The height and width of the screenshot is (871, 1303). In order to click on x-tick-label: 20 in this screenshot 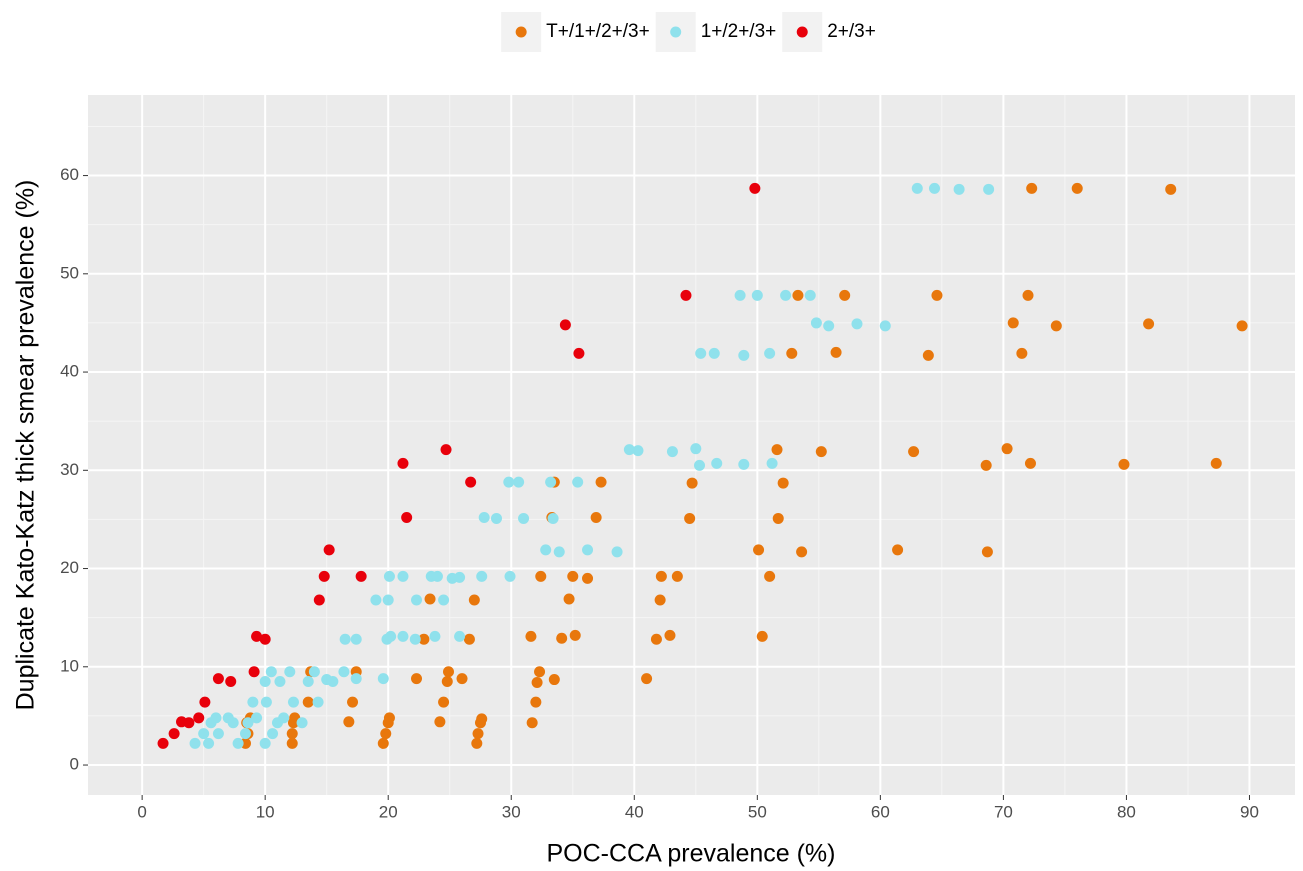, I will do `click(388, 811)`.